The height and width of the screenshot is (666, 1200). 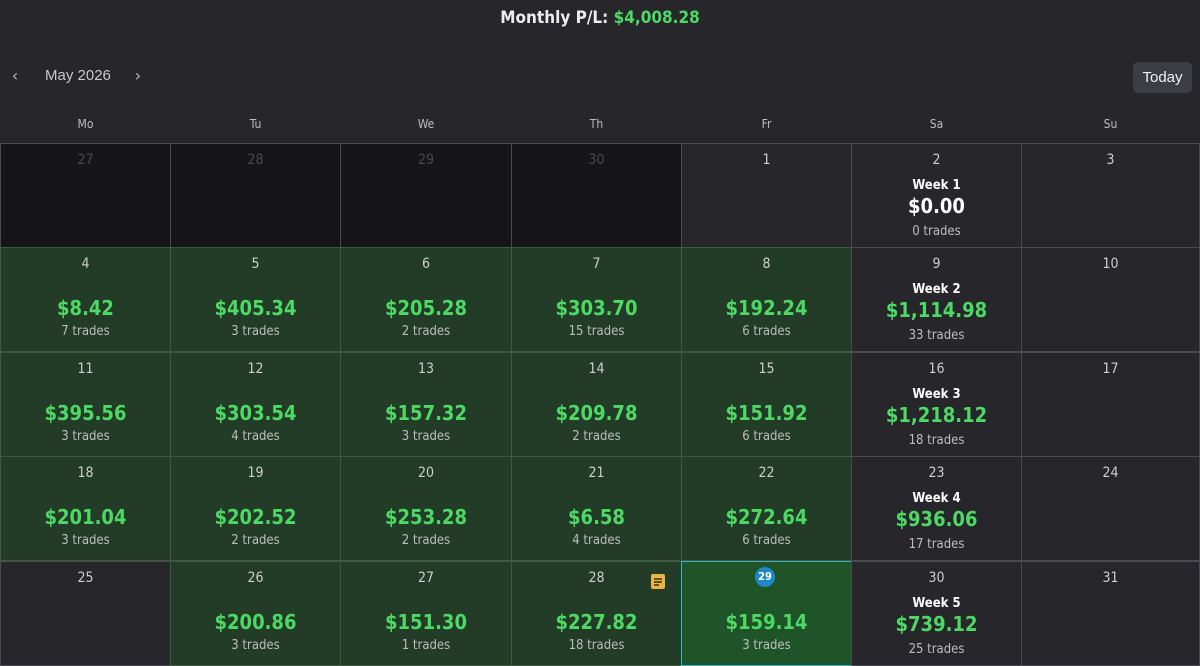 I want to click on day-cell: 18 $201.04 3 trades, so click(x=85, y=508).